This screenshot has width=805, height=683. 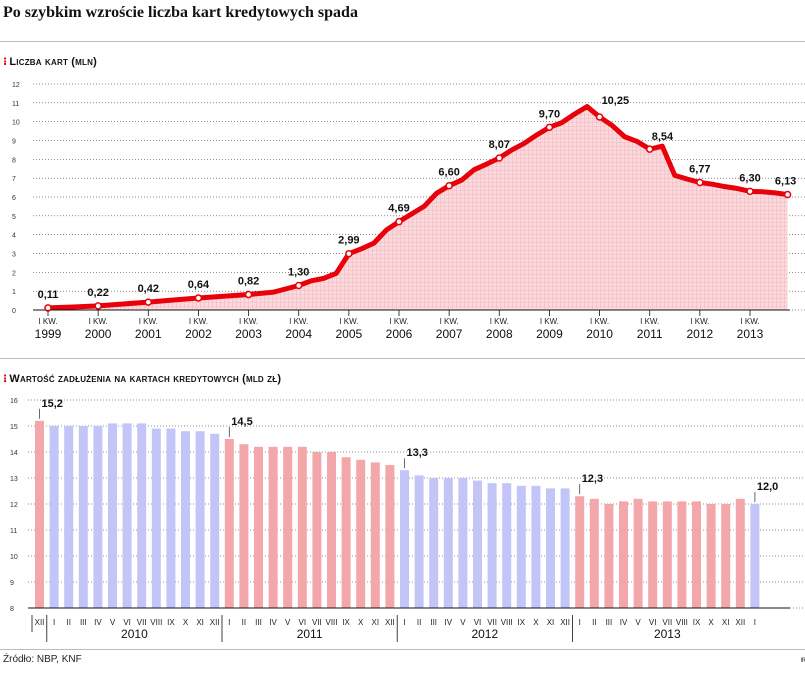 What do you see at coordinates (767, 487) in the screenshot?
I see `data-label: 12,0` at bounding box center [767, 487].